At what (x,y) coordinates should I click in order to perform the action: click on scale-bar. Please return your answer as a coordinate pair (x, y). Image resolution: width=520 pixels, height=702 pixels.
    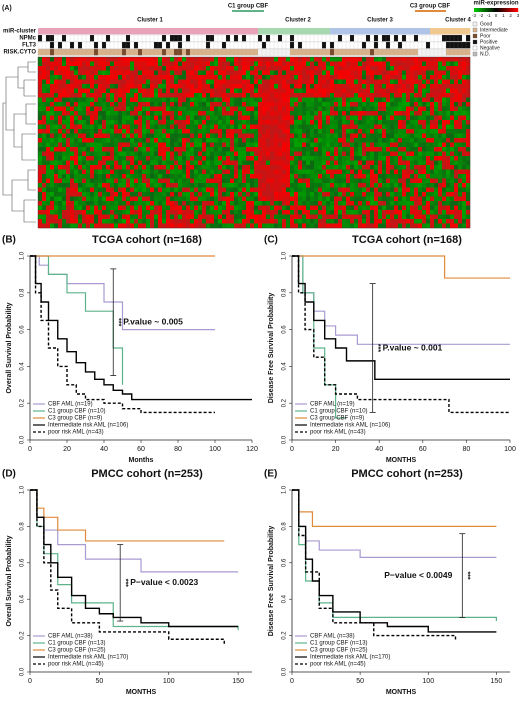
    Looking at the image, I should click on (486, 10).